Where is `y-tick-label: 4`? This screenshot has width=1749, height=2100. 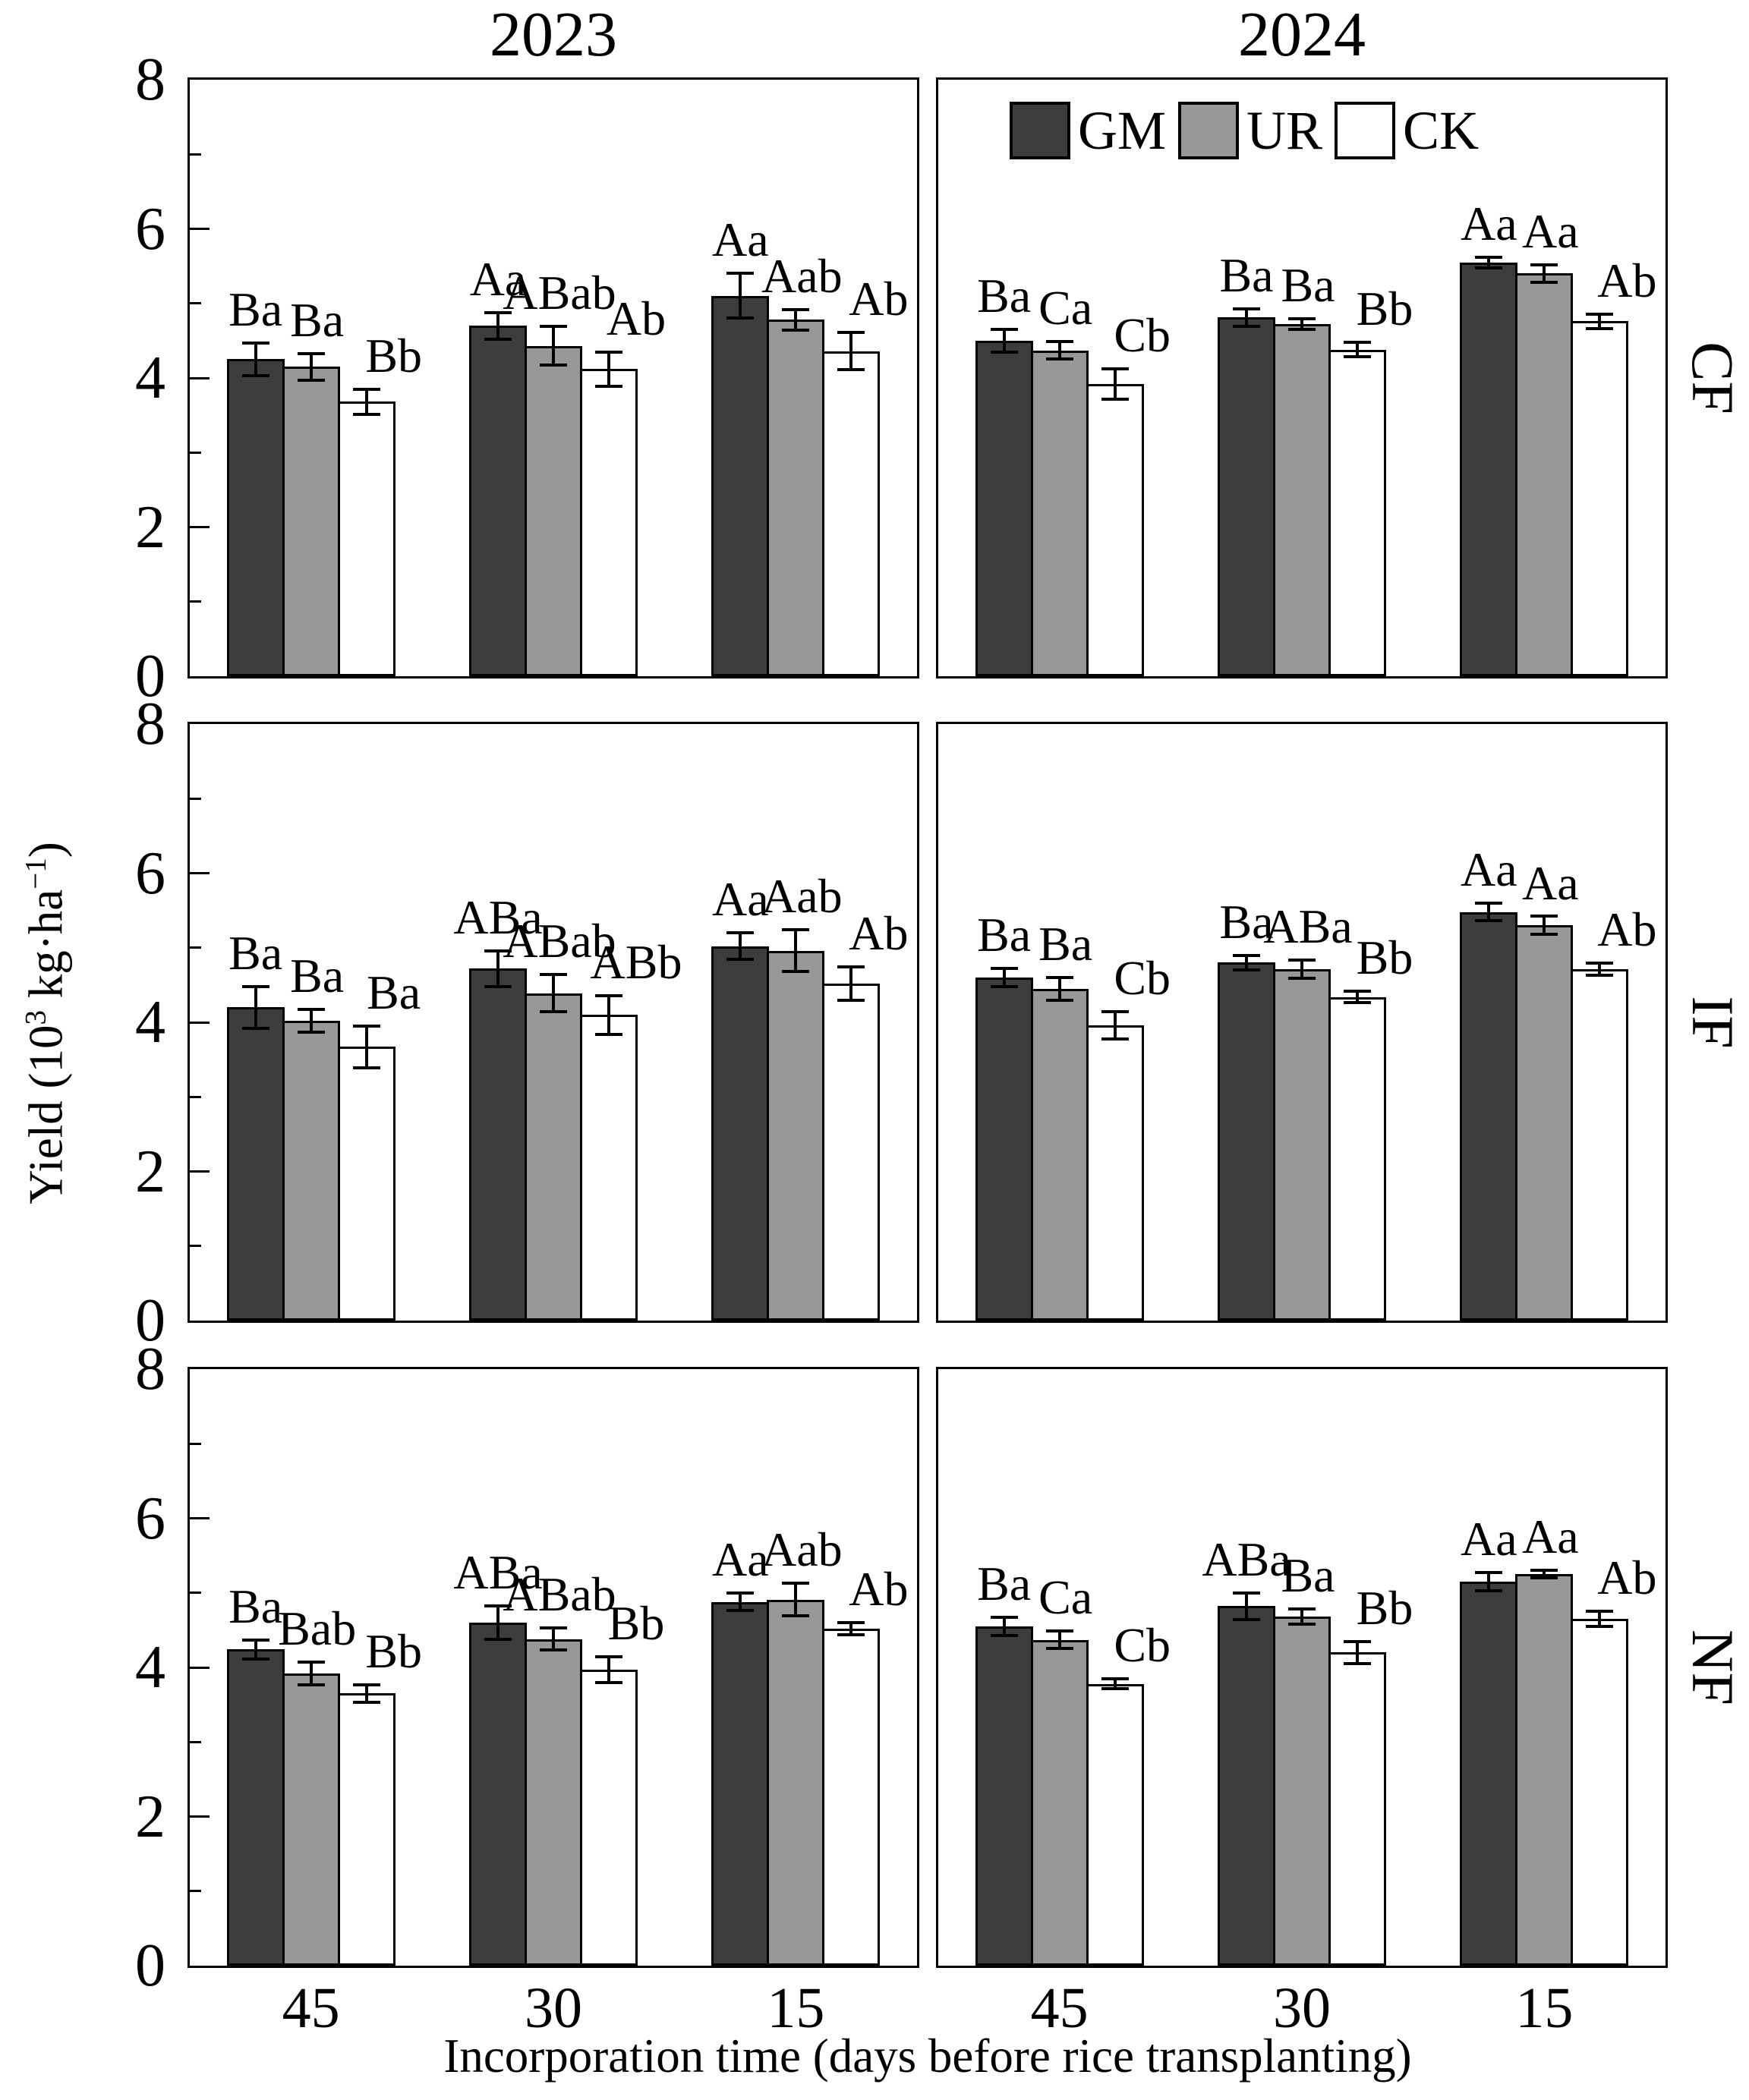 y-tick-label: 4 is located at coordinates (150, 378).